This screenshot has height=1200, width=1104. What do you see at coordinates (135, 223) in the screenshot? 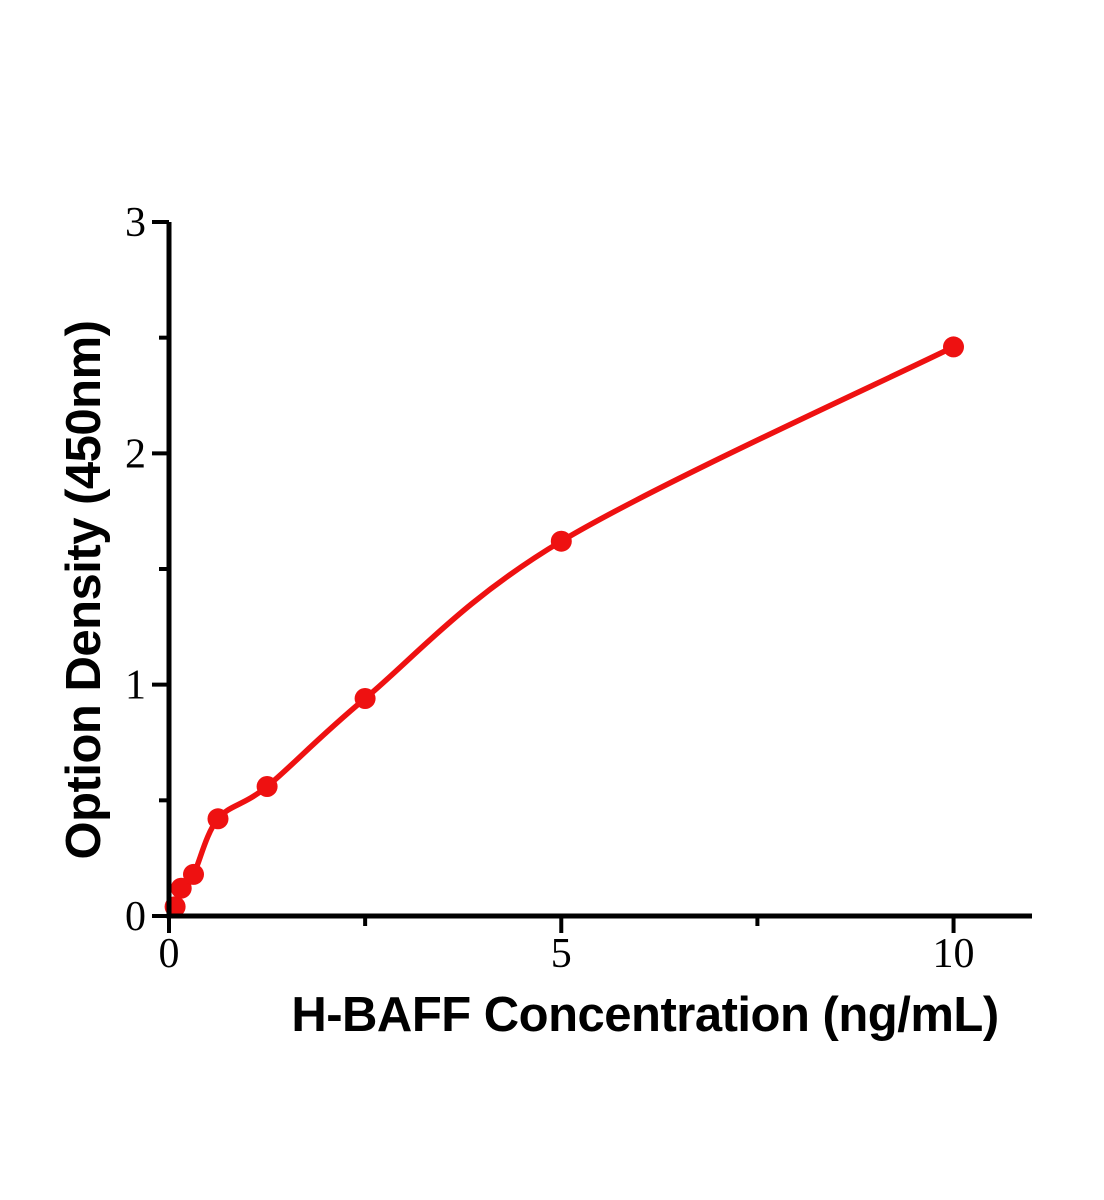
I see `y-tick-label: 3` at bounding box center [135, 223].